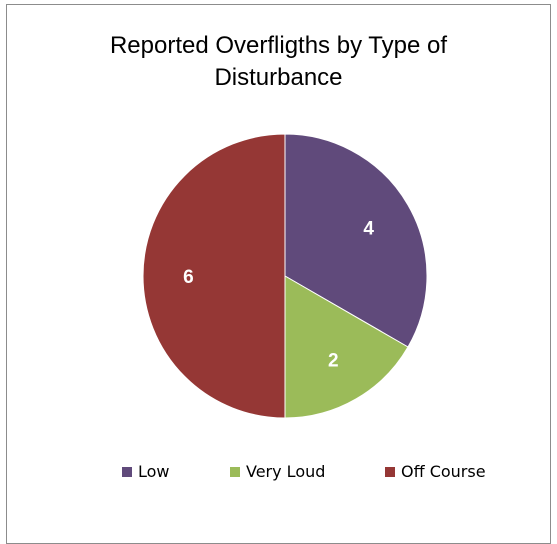 The image size is (557, 544). What do you see at coordinates (154, 471) in the screenshot?
I see `legend-label-low: Low` at bounding box center [154, 471].